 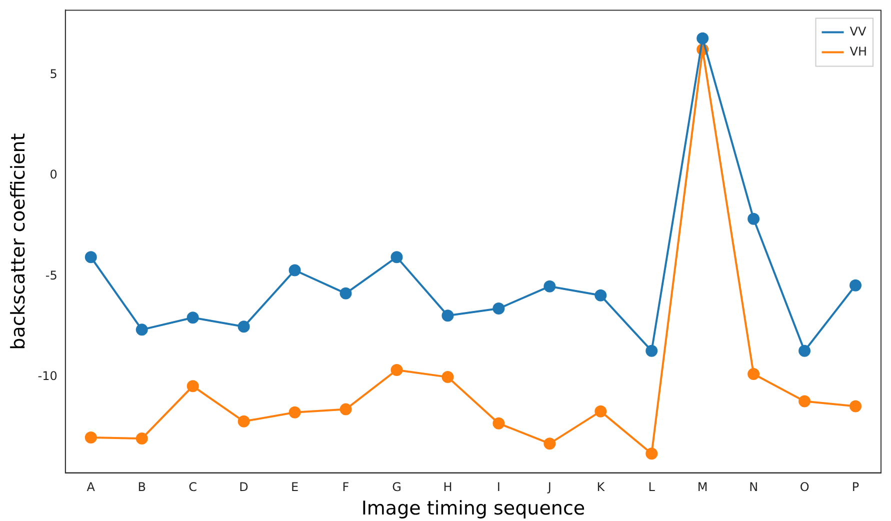 What do you see at coordinates (858, 31) in the screenshot?
I see `legend-label: VV` at bounding box center [858, 31].